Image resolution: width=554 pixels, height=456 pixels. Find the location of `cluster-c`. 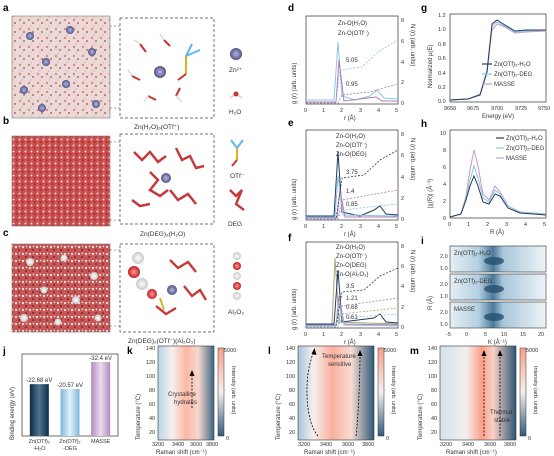

cluster-c is located at coordinates (168, 284).